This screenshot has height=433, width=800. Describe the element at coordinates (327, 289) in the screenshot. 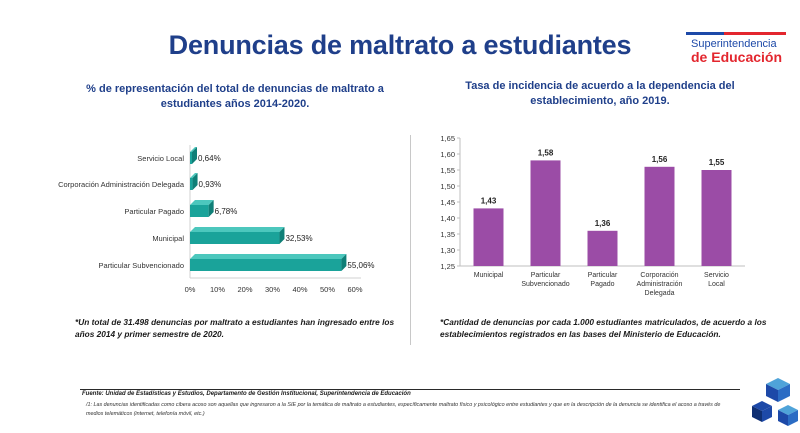

I see `tick-label: 50%` at that location.